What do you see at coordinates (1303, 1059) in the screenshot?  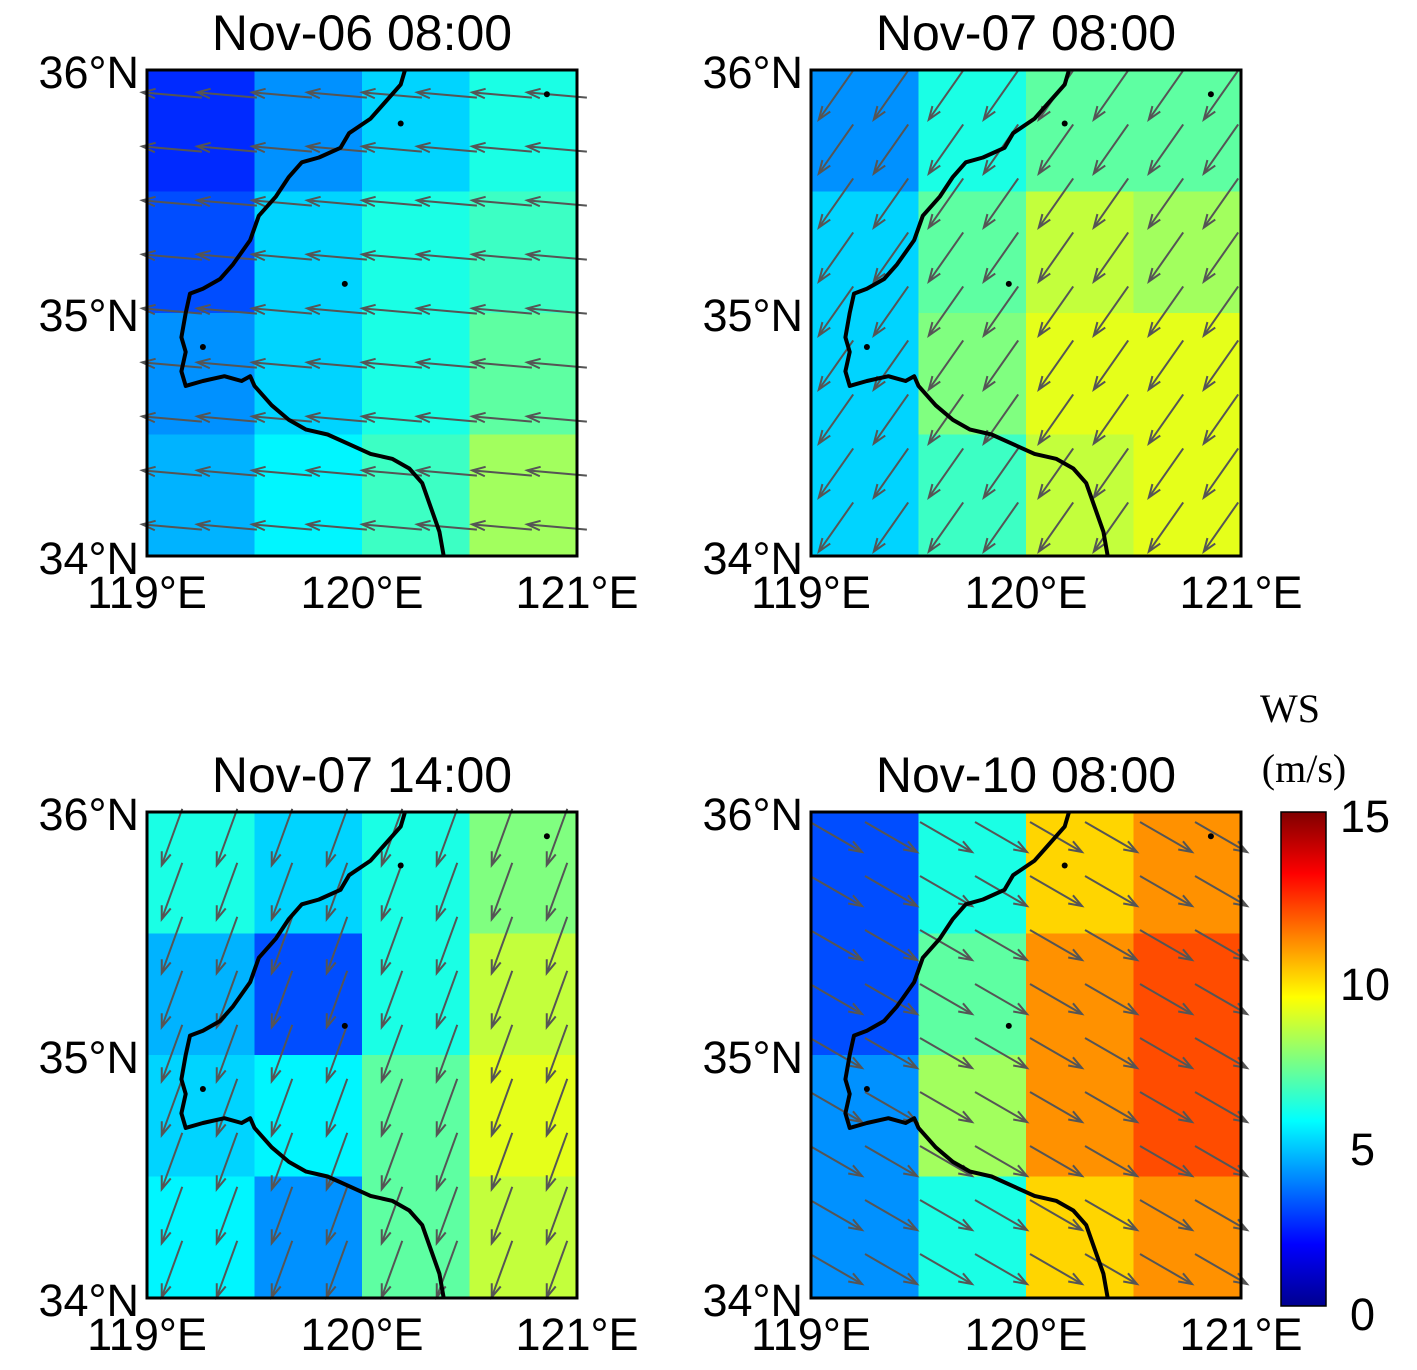 I see `colorbar-gradient` at bounding box center [1303, 1059].